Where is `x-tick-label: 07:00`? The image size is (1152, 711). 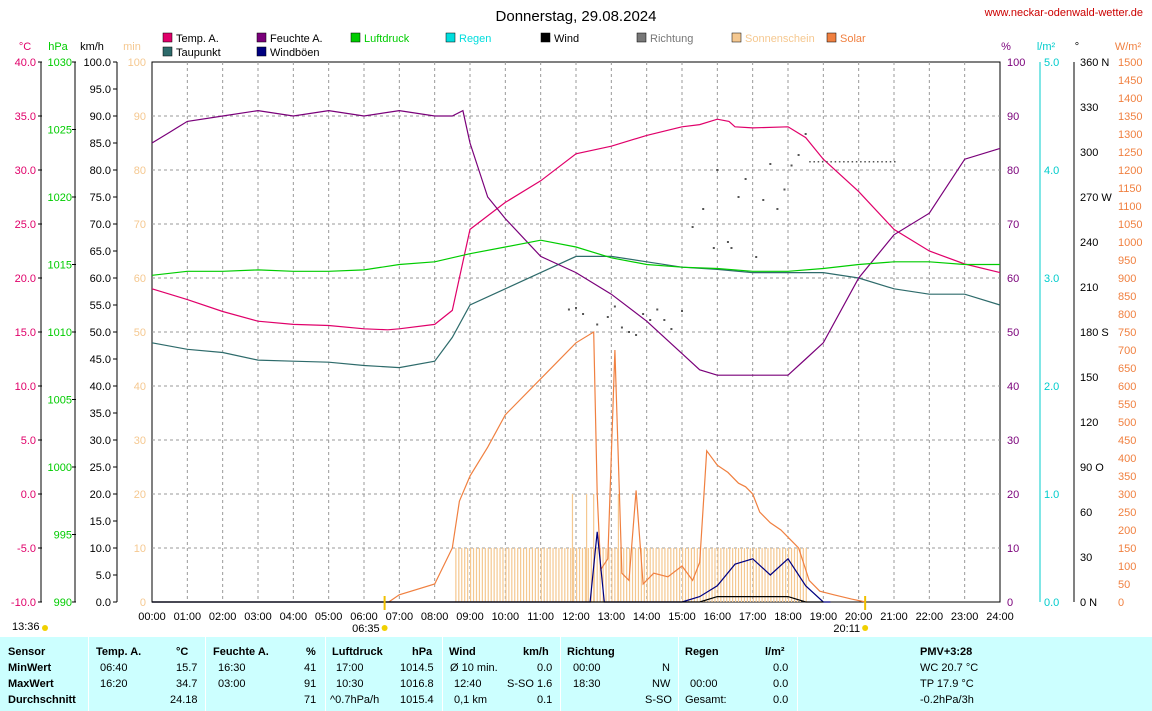 x-tick-label: 07:00 is located at coordinates (400, 617).